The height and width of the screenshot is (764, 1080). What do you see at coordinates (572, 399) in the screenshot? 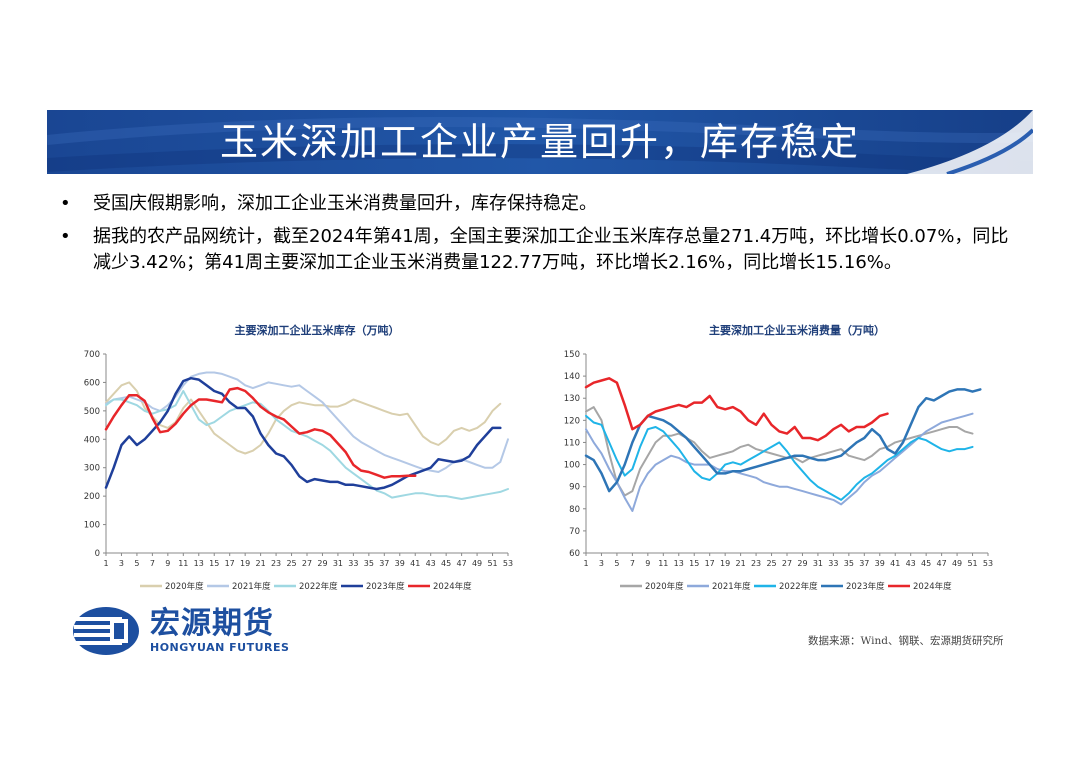
I see `y-tick-label: 130` at bounding box center [572, 399].